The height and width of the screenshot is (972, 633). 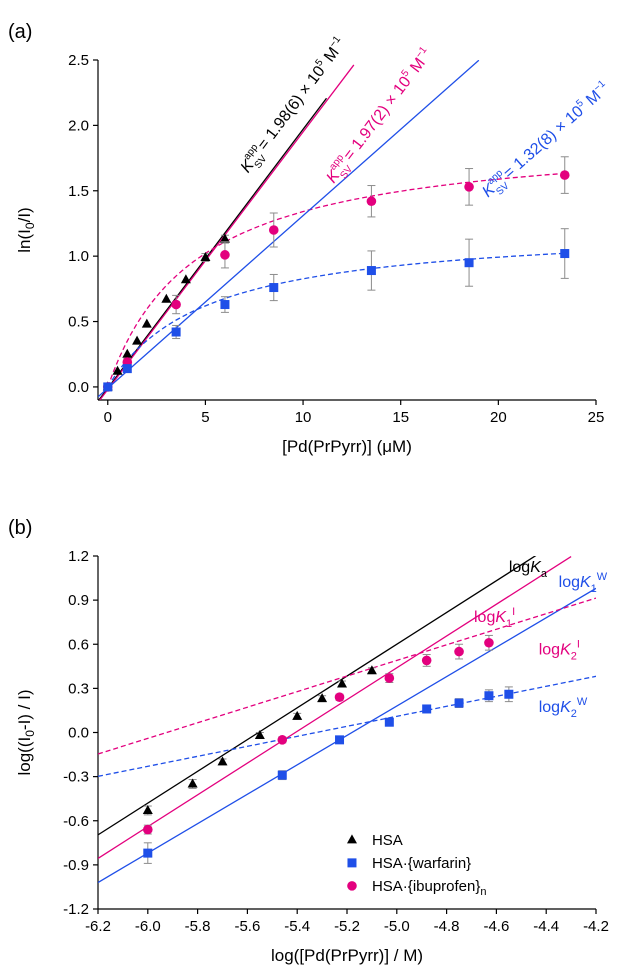 What do you see at coordinates (498, 417) in the screenshot?
I see `x-tick-label: 20` at bounding box center [498, 417].